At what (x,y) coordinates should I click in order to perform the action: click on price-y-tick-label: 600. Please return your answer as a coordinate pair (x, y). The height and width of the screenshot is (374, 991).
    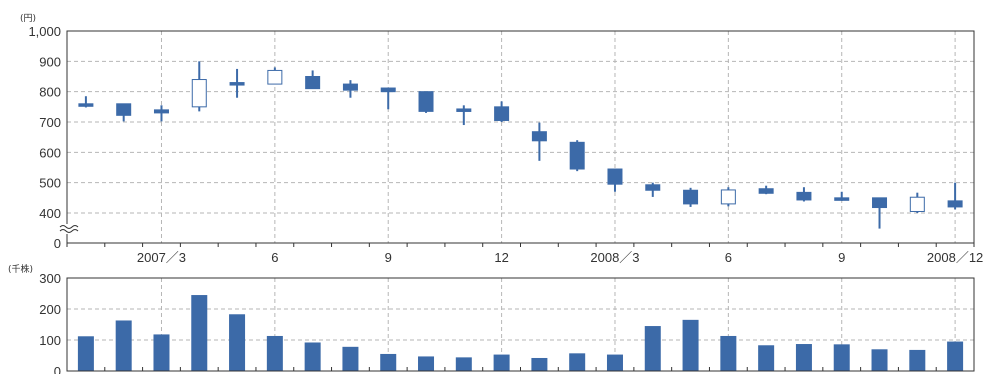
    Looking at the image, I should click on (50, 152).